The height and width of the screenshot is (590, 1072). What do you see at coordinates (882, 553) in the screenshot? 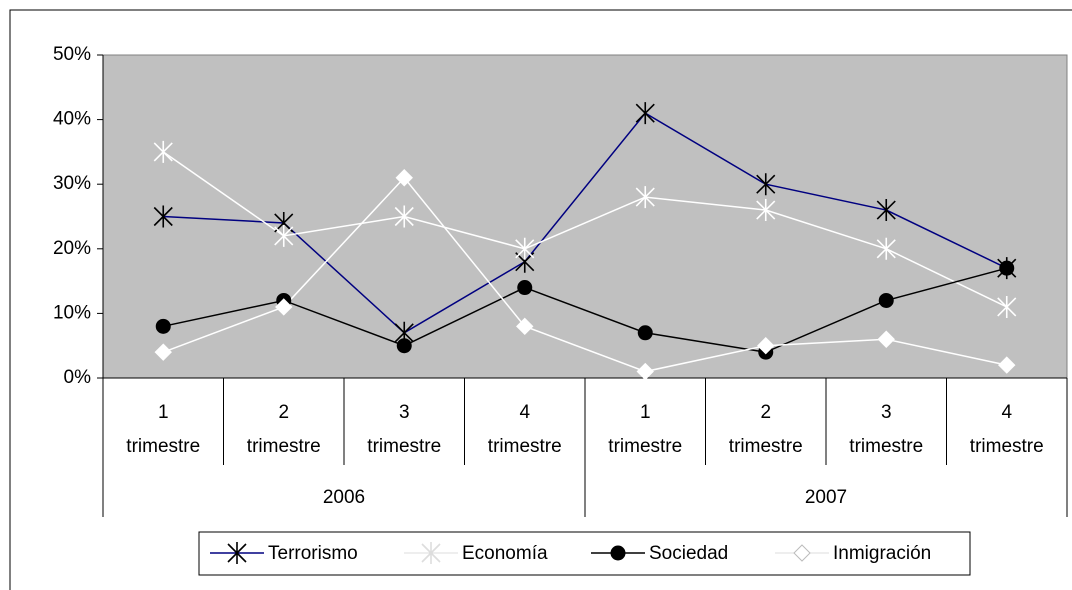
I see `legend-label: Inmigración` at bounding box center [882, 553].